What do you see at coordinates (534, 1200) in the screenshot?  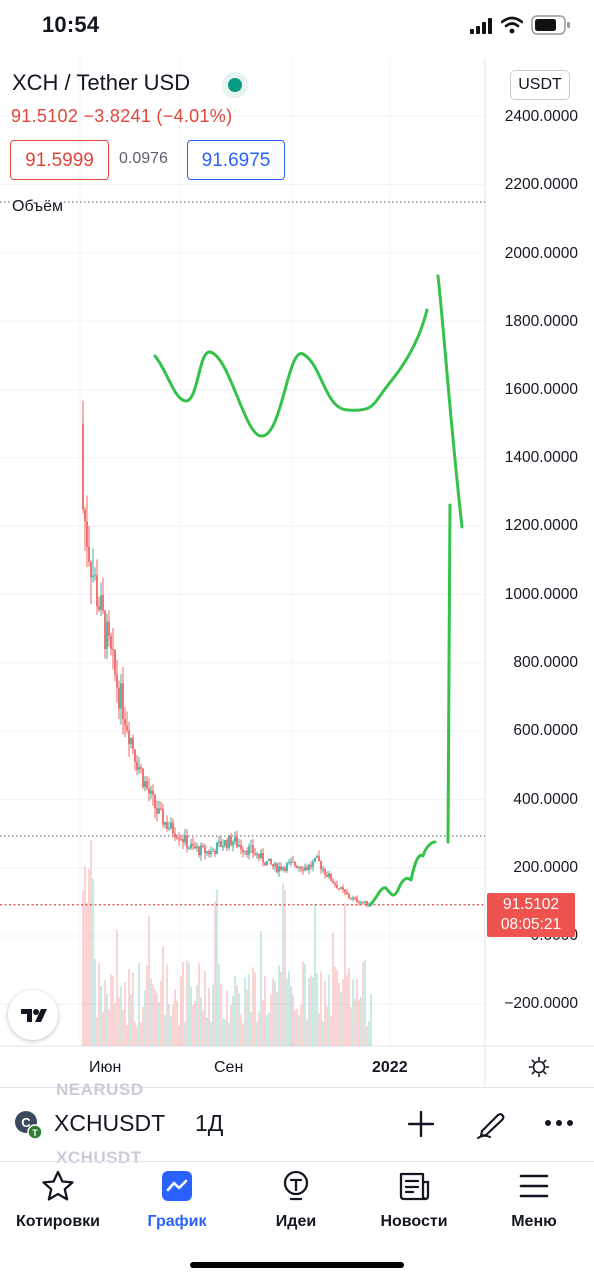 I see `nav-menu: Меню` at bounding box center [534, 1200].